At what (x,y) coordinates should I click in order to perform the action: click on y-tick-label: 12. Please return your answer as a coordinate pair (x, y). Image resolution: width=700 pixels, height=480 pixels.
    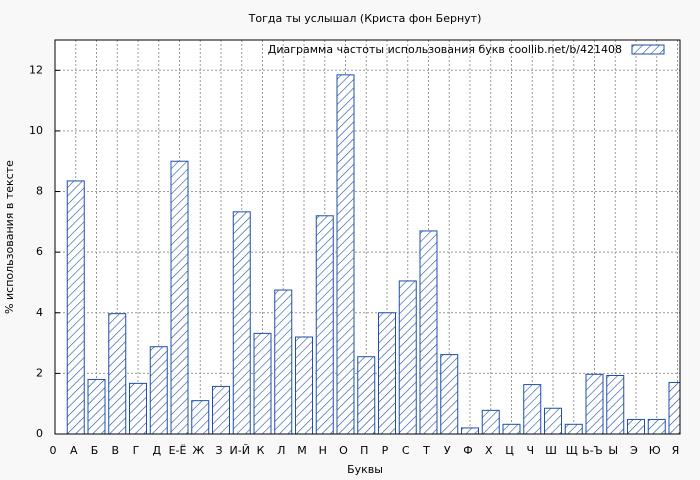
    Looking at the image, I should click on (36, 69).